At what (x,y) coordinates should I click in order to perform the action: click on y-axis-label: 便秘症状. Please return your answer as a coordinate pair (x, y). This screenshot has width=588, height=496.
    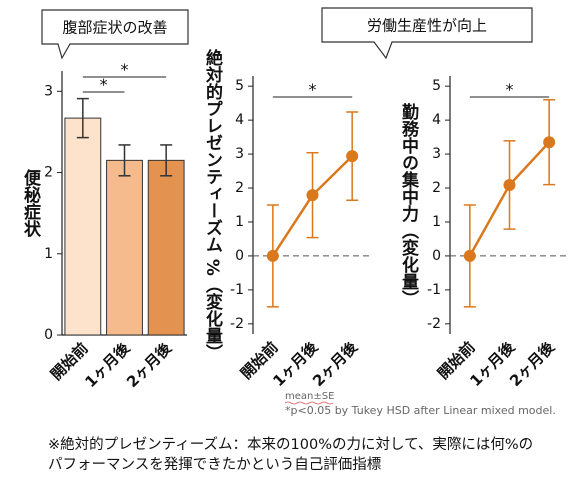
    Looking at the image, I should click on (30, 203).